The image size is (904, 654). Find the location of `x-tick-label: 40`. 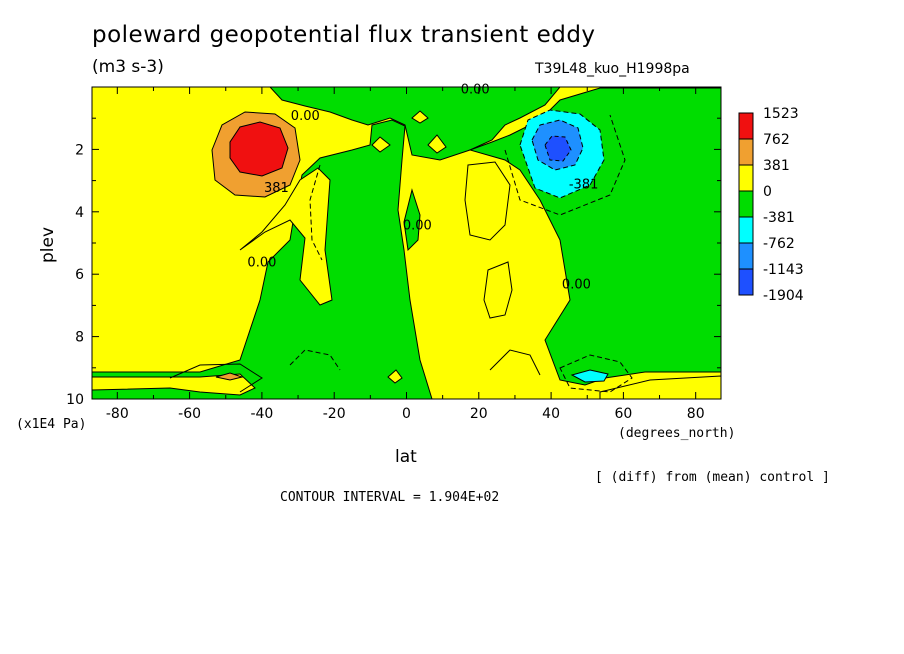

x-tick-label: 40 is located at coordinates (551, 414).